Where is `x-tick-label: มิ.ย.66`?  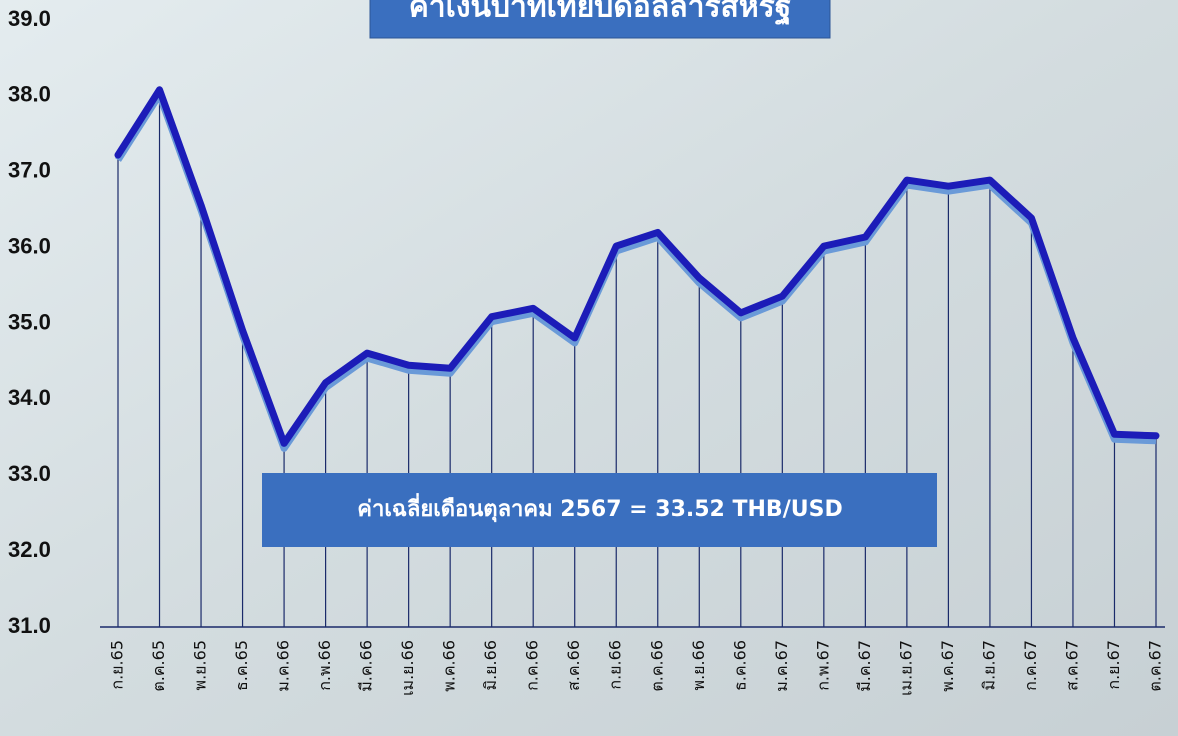
x-tick-label: มิ.ย.66 is located at coordinates (490, 665).